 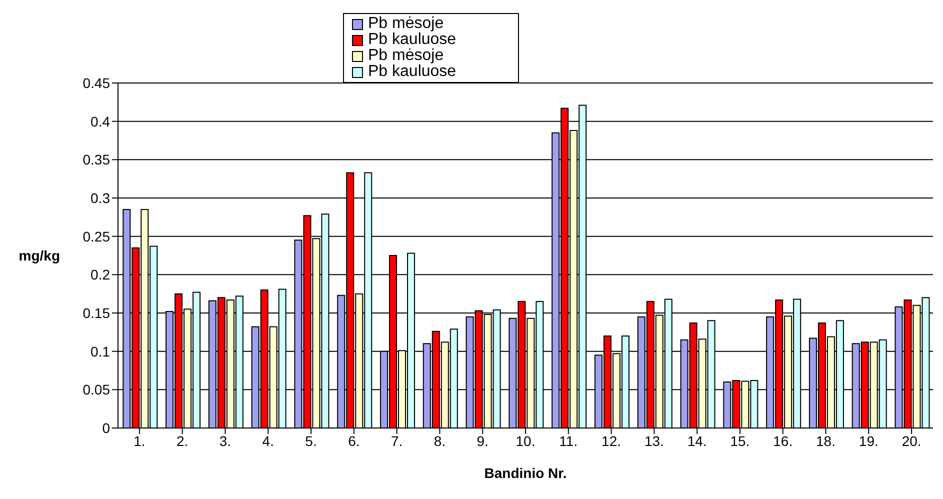 I want to click on y-tick-label: 0.2, so click(x=100, y=274).